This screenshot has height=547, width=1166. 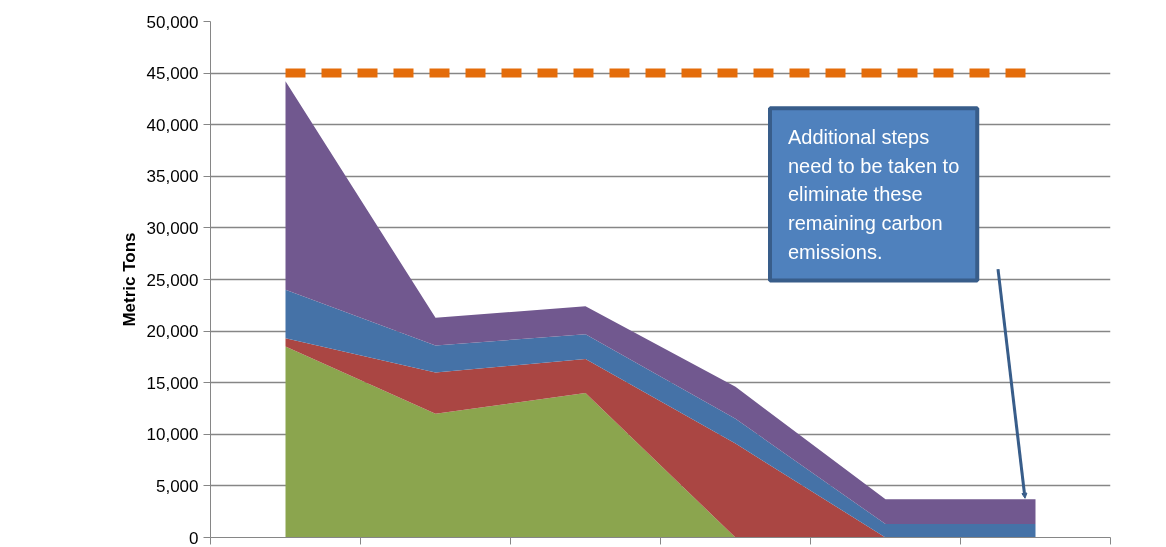 What do you see at coordinates (172, 177) in the screenshot?
I see `y-tick-label: 35,000` at bounding box center [172, 177].